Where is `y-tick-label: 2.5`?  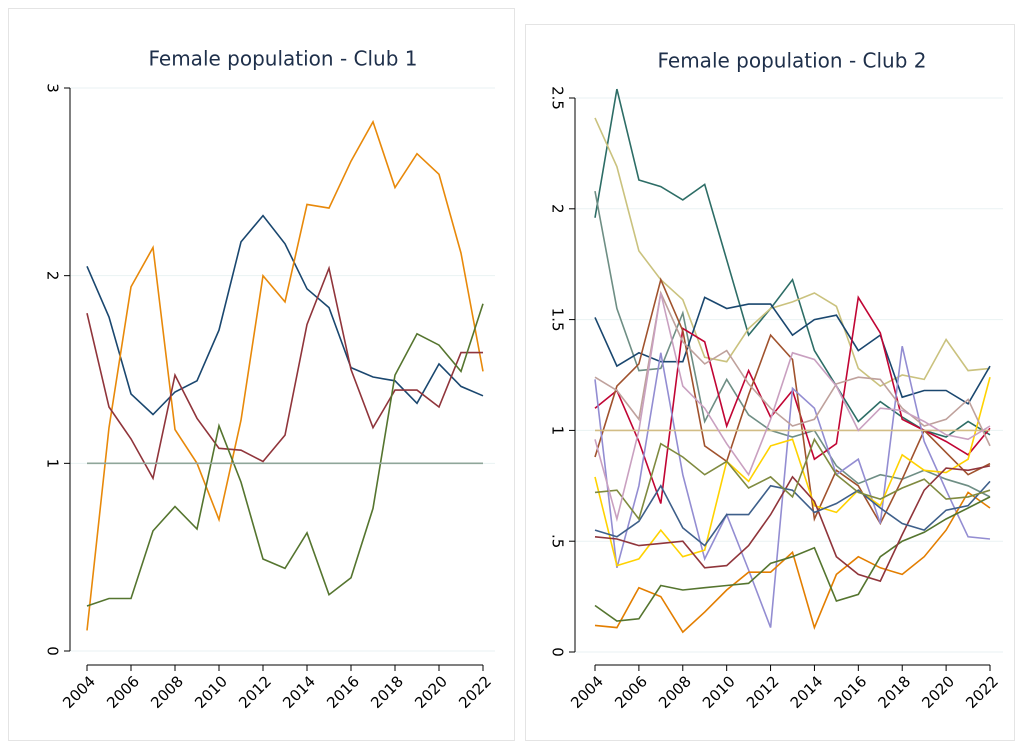 y-tick-label: 2.5 is located at coordinates (558, 98).